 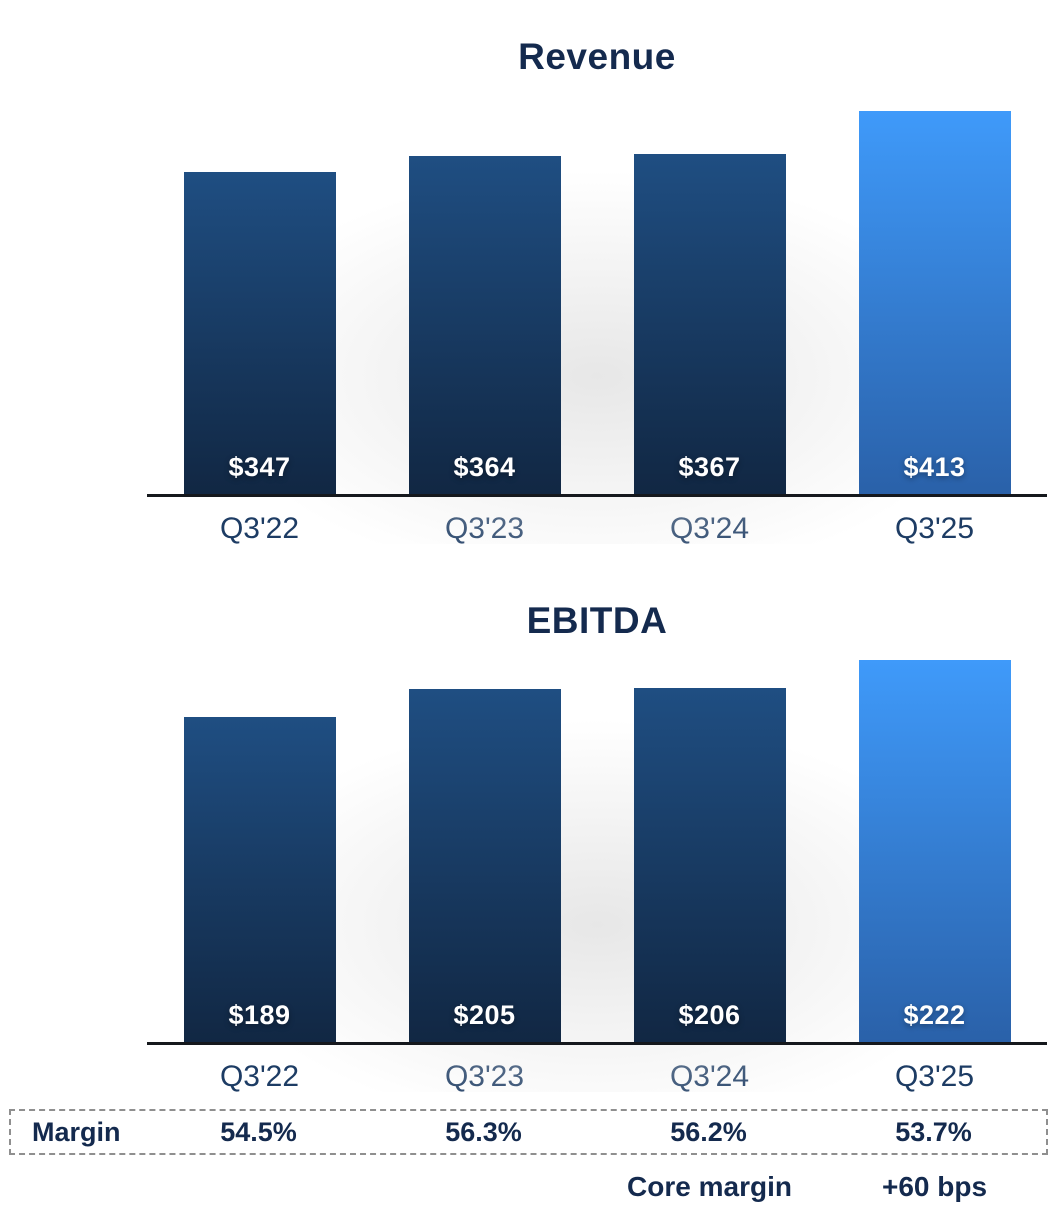 What do you see at coordinates (259, 1076) in the screenshot?
I see `ebitda-x-tick-label: Q3'22` at bounding box center [259, 1076].